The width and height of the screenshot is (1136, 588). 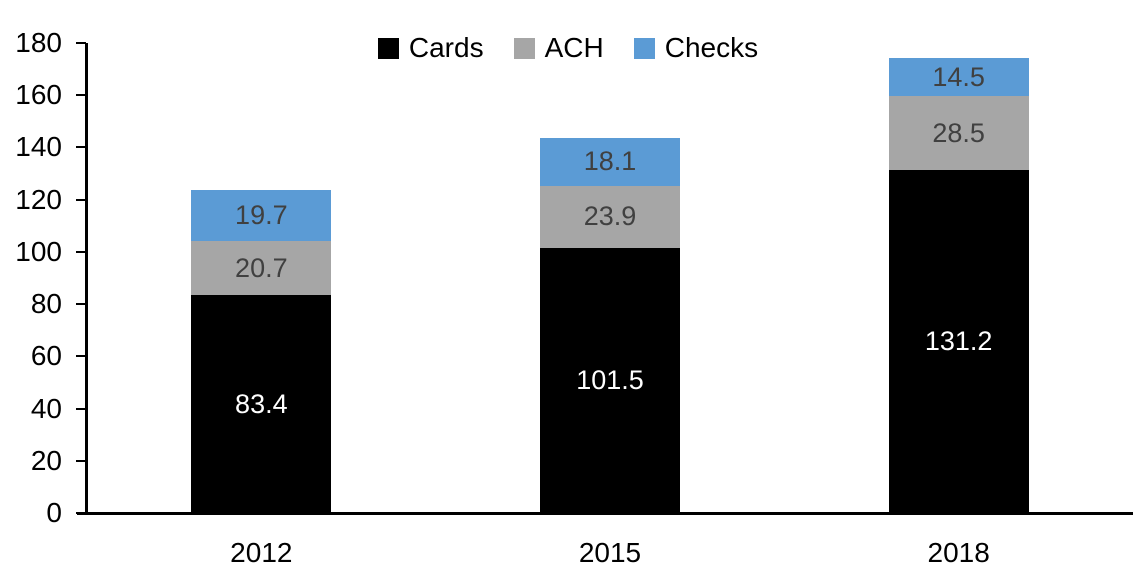 I want to click on data-label-cards-2012: 83.4, so click(x=261, y=403).